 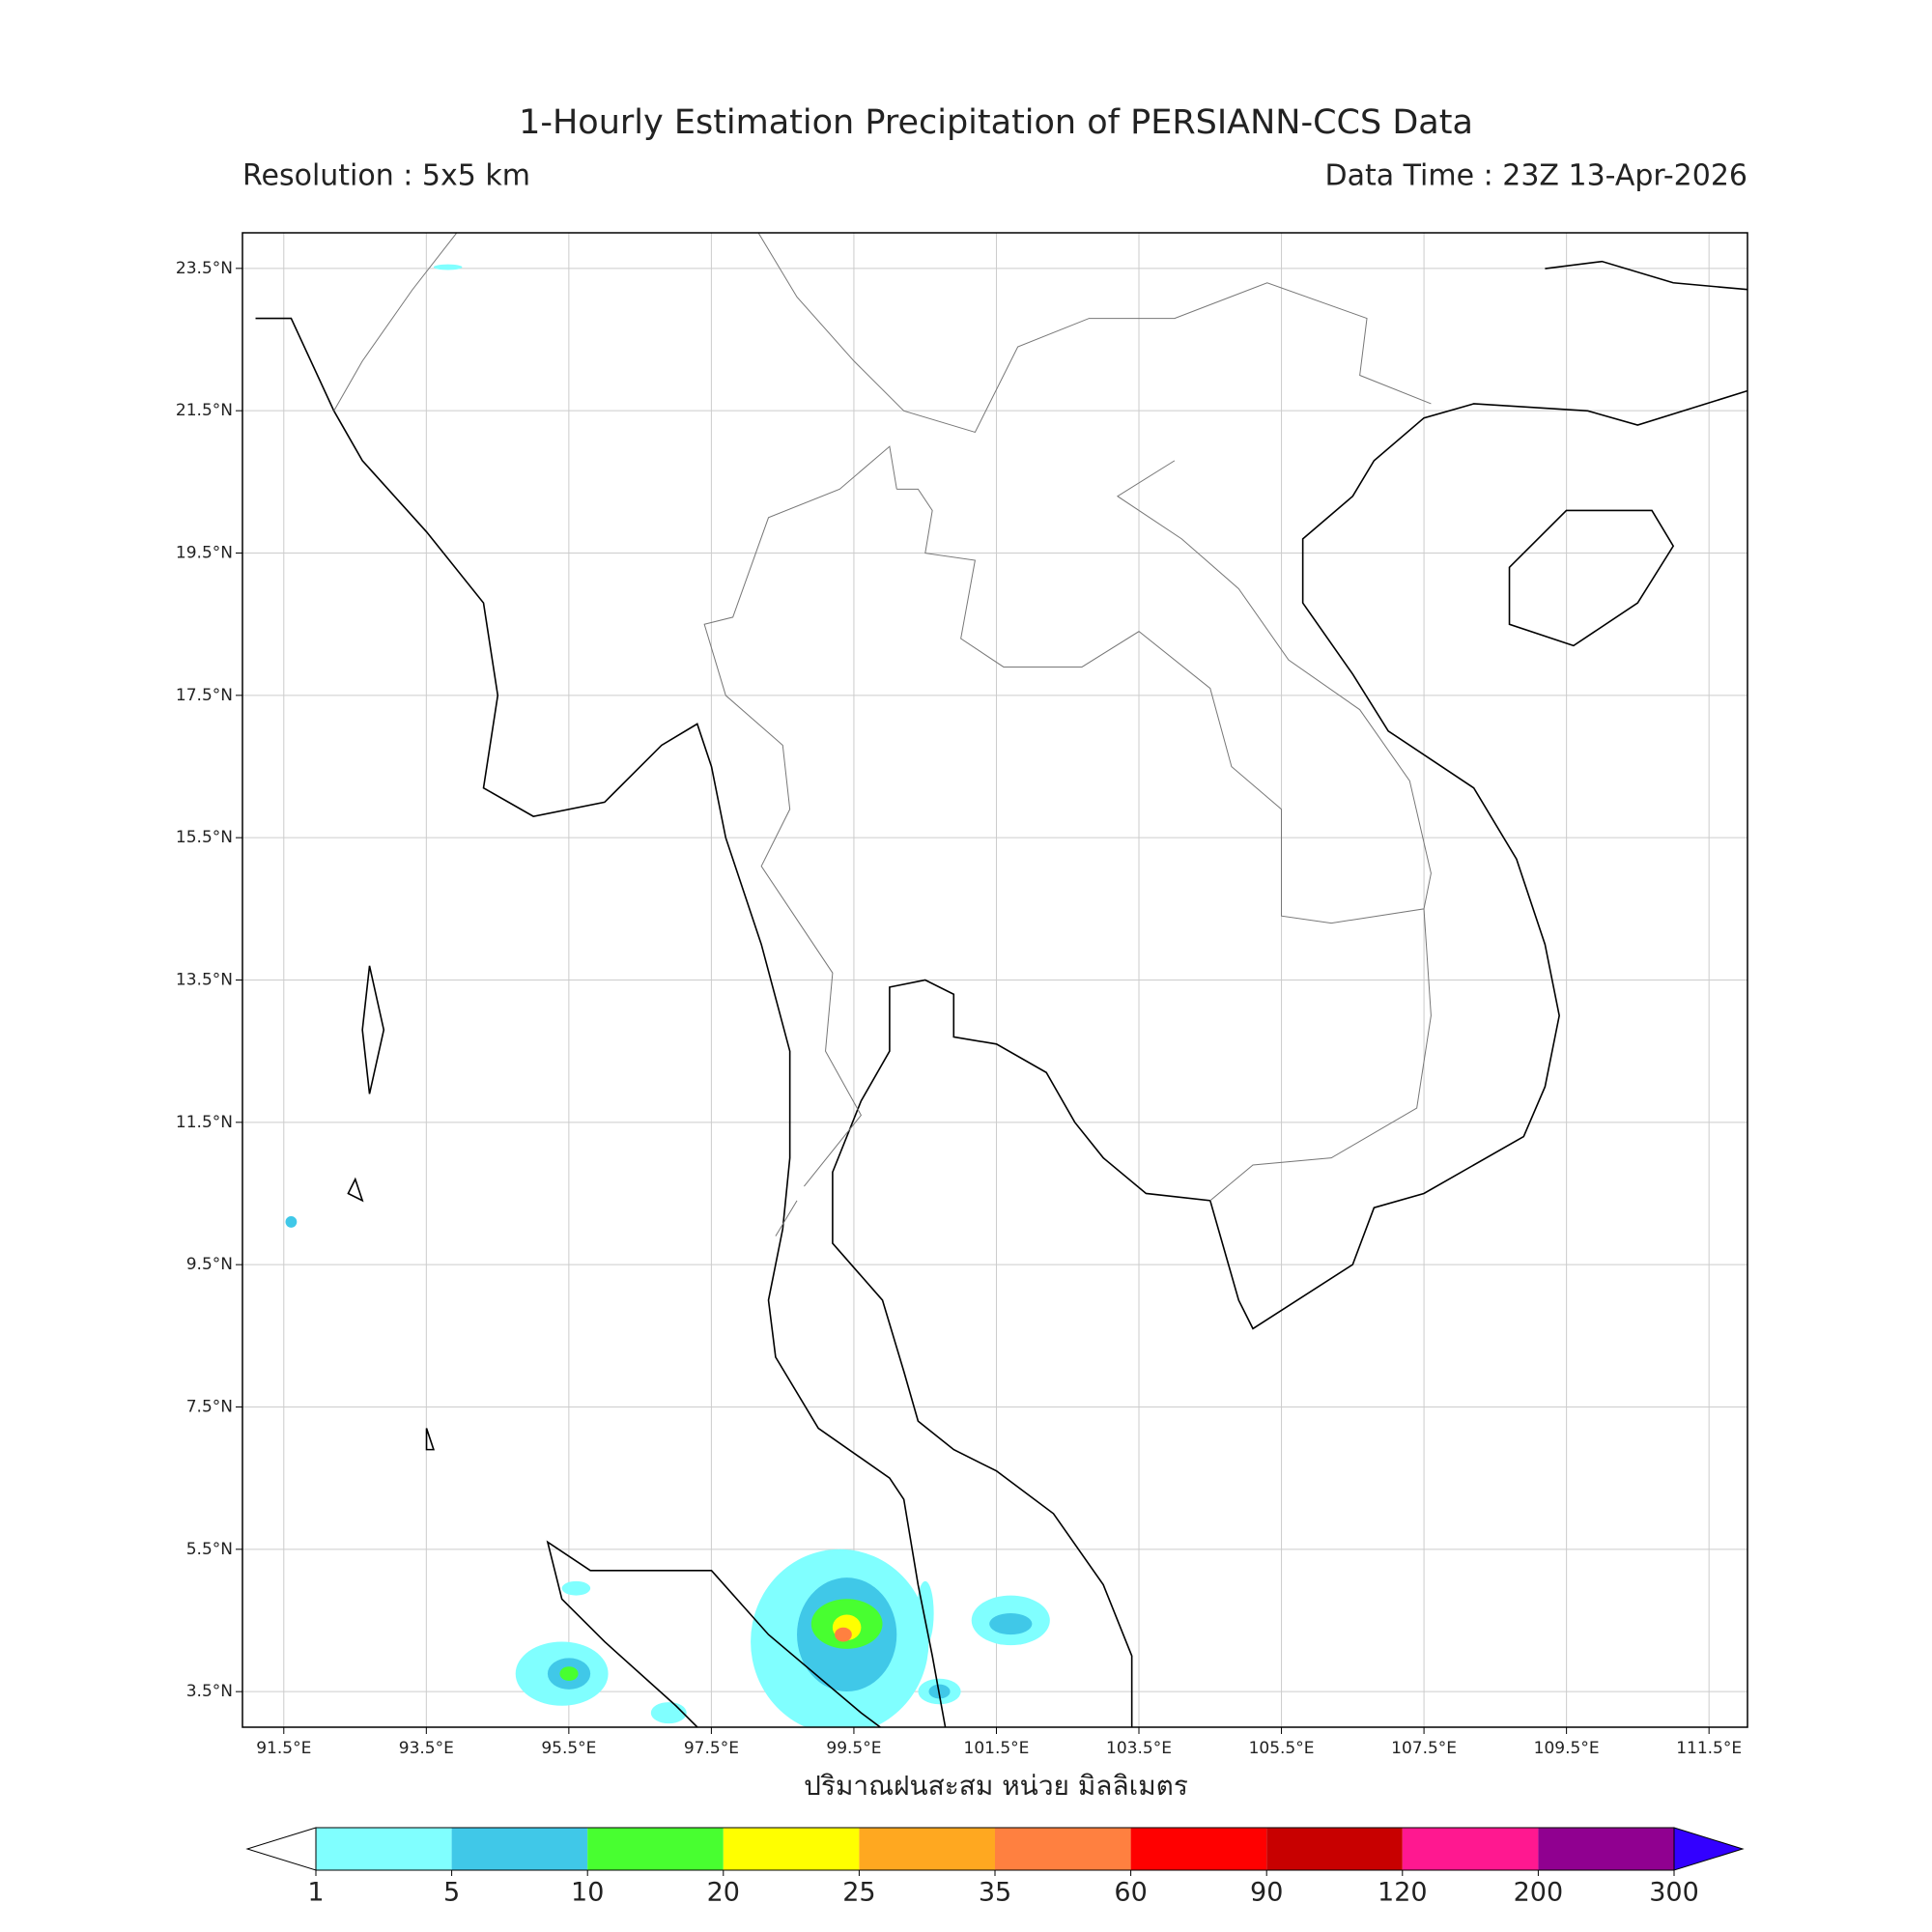 What do you see at coordinates (315, 1893) in the screenshot?
I see `colorbar-label: 1` at bounding box center [315, 1893].